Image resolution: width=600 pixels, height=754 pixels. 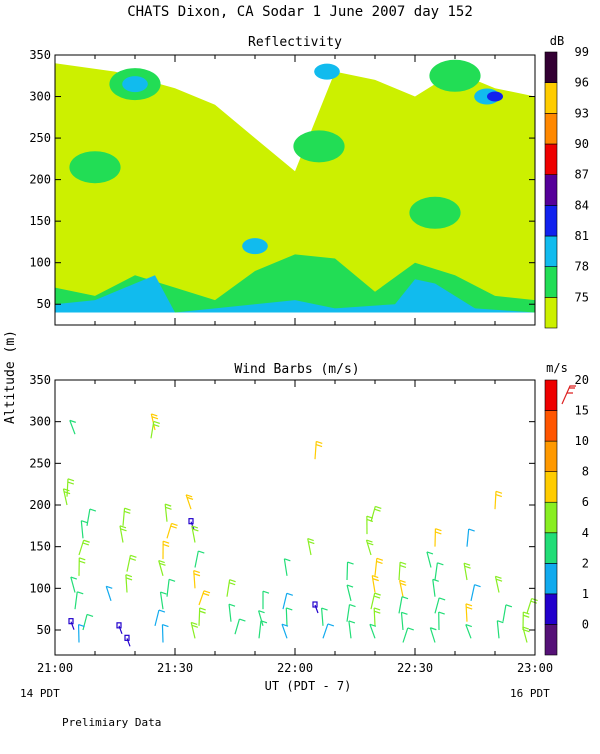 I want to click on colorbar-label: 20, so click(x=582, y=380).